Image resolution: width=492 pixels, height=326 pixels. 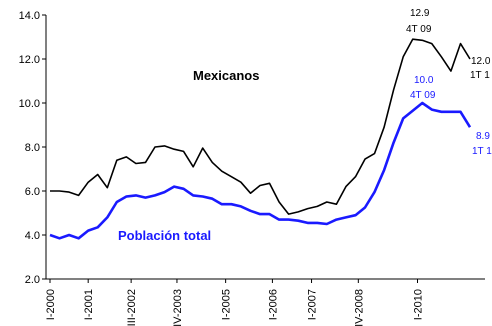 What do you see at coordinates (480, 75) in the screenshot?
I see `annotation-mex-last-period: 1T 1` at bounding box center [480, 75].